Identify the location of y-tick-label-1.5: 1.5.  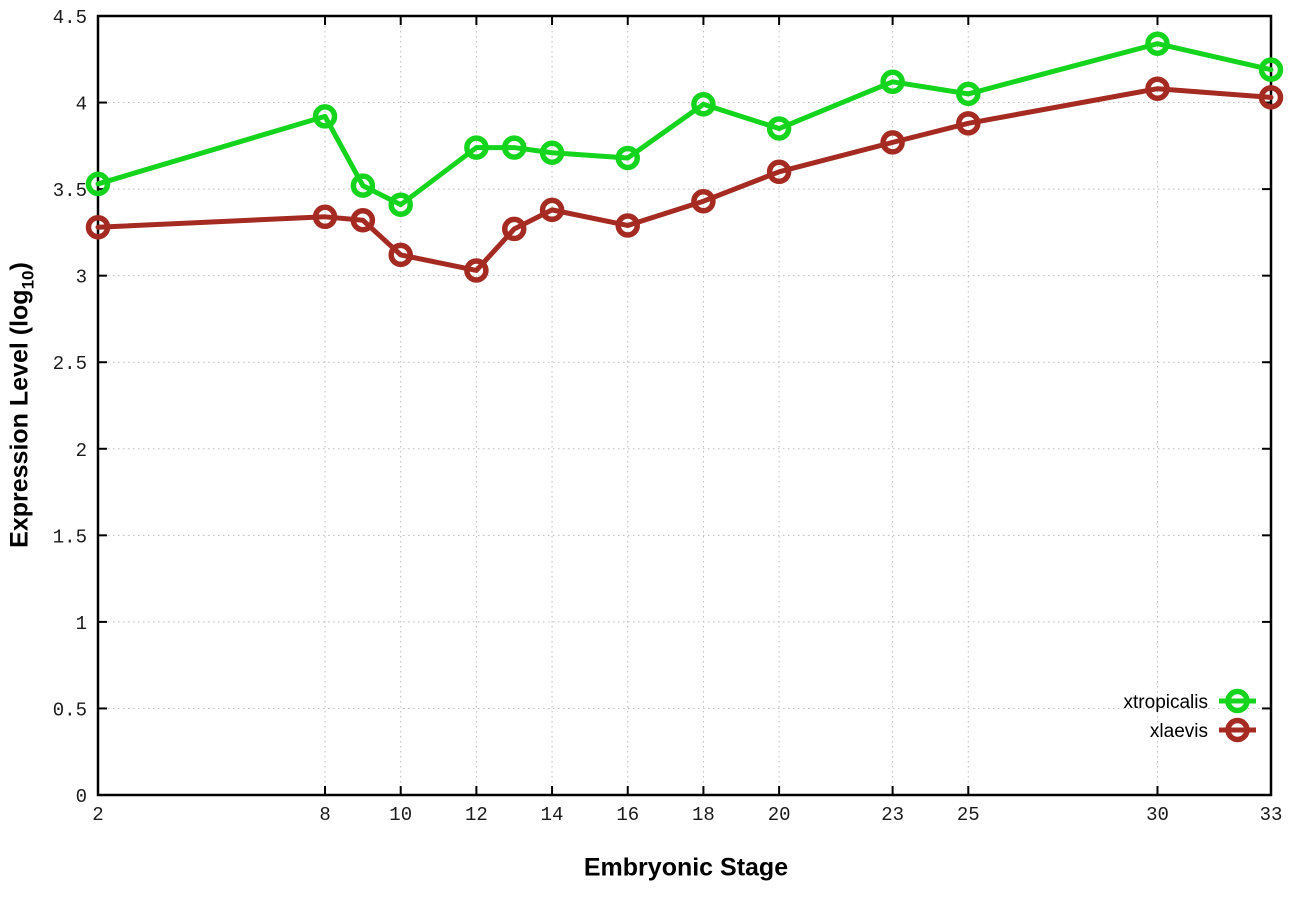
(70, 537).